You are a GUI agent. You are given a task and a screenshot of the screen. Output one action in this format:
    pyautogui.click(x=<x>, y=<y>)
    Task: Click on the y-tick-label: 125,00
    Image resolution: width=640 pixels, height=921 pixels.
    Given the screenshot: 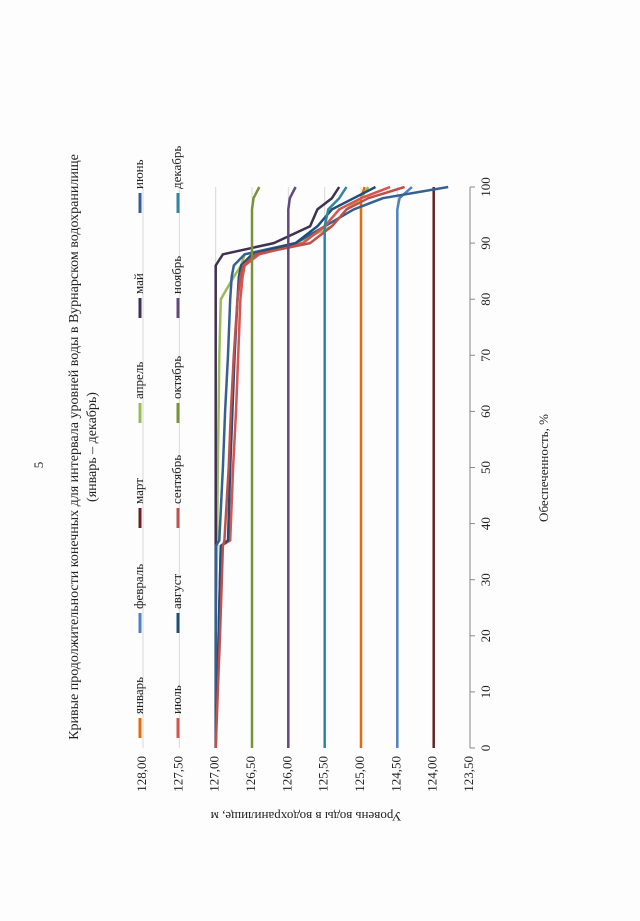 What is the action you would take?
    pyautogui.click(x=359, y=774)
    